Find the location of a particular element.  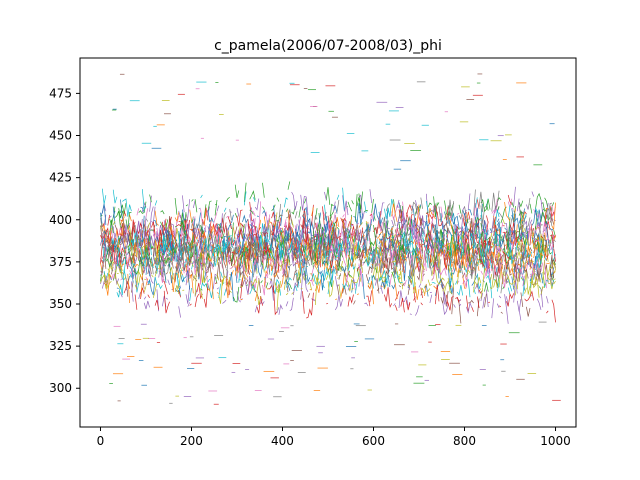

y-tick-label: 300 is located at coordinates (60, 388).